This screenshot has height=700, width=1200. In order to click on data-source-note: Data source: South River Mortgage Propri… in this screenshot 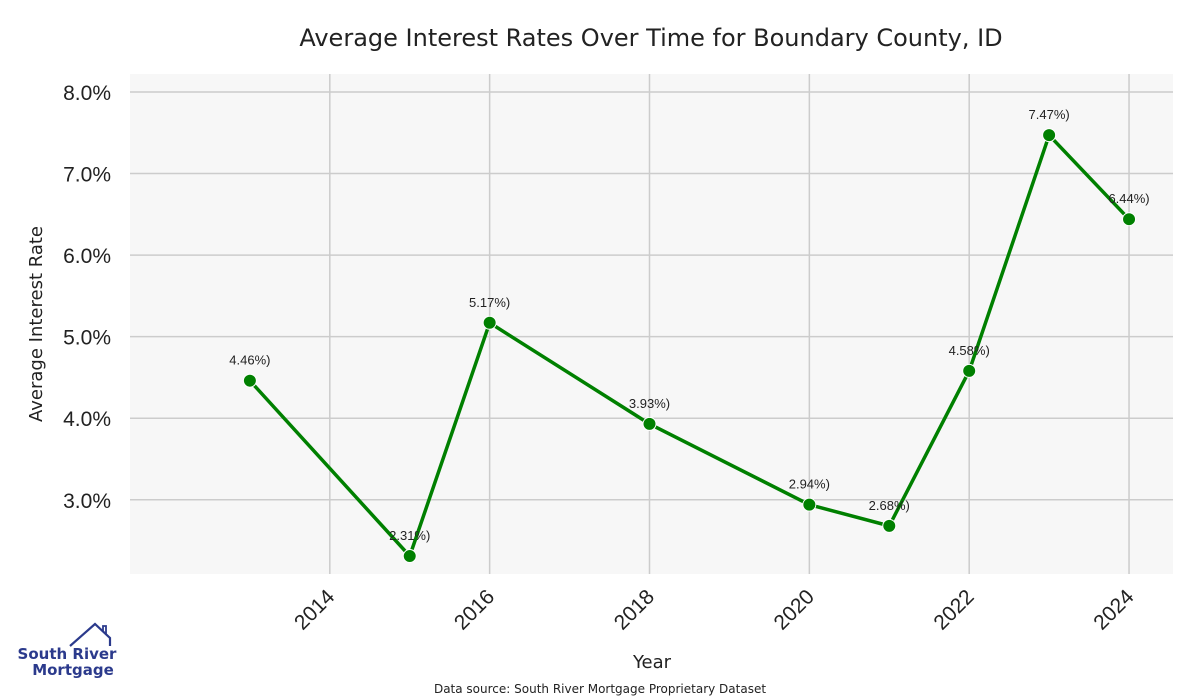, I will do `click(600, 689)`.